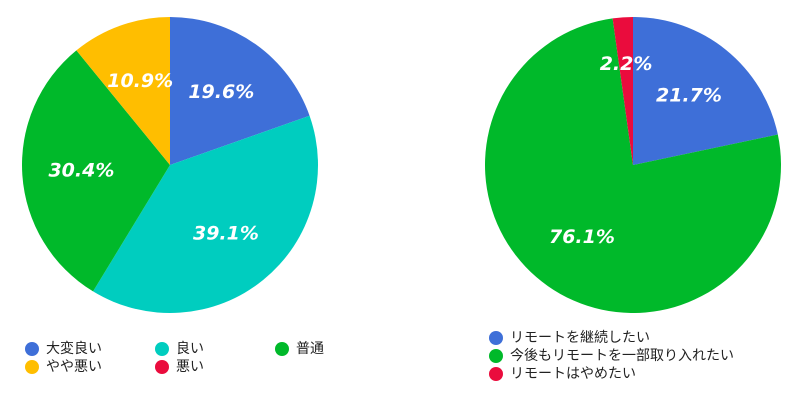 The height and width of the screenshot is (400, 800). What do you see at coordinates (573, 374) in the screenshot?
I see `legend-label: リモートはやめたい` at bounding box center [573, 374].